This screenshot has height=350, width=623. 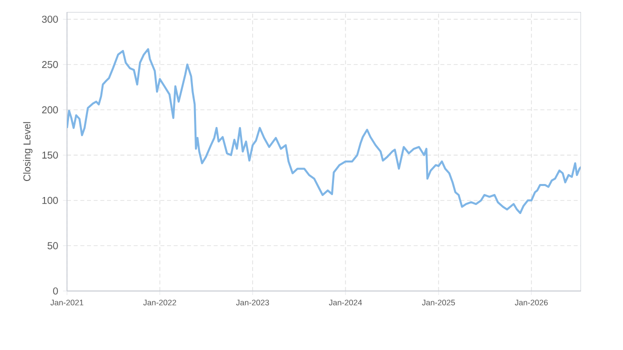 What do you see at coordinates (159, 303) in the screenshot?
I see `x-tick-label: Jan-2022` at bounding box center [159, 303].